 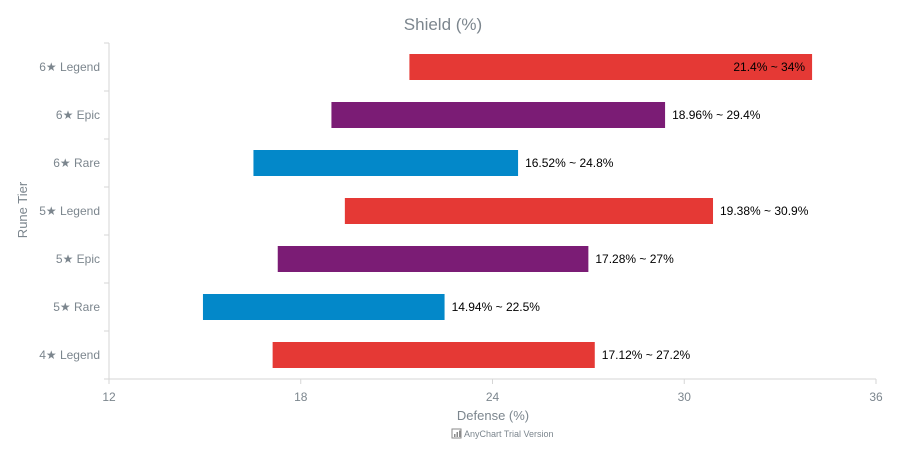 I want to click on x-tick-label: 12, so click(x=109, y=397).